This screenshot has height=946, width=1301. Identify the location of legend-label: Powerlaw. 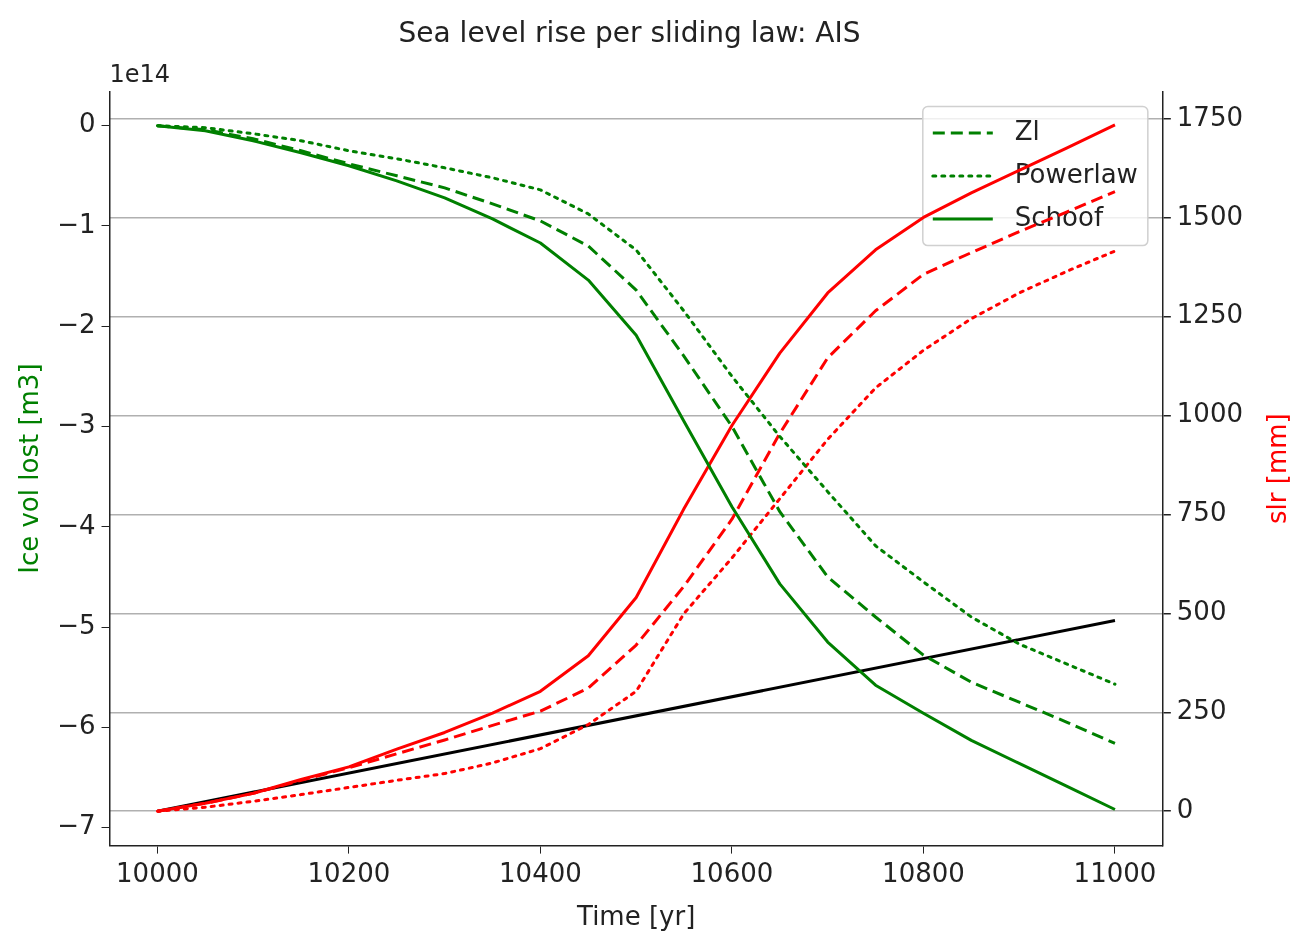
(1076, 173).